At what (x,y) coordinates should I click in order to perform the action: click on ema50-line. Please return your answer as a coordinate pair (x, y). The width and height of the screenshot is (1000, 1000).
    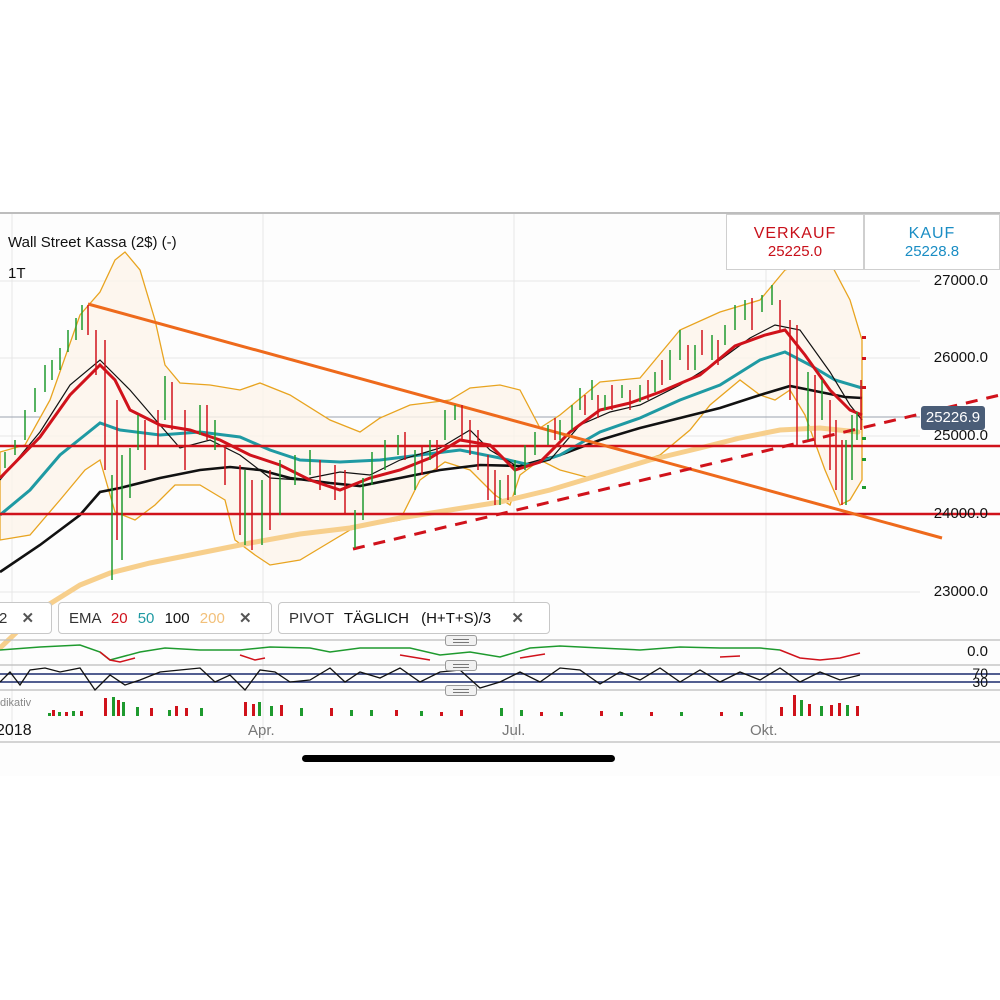
    Looking at the image, I should click on (431, 433).